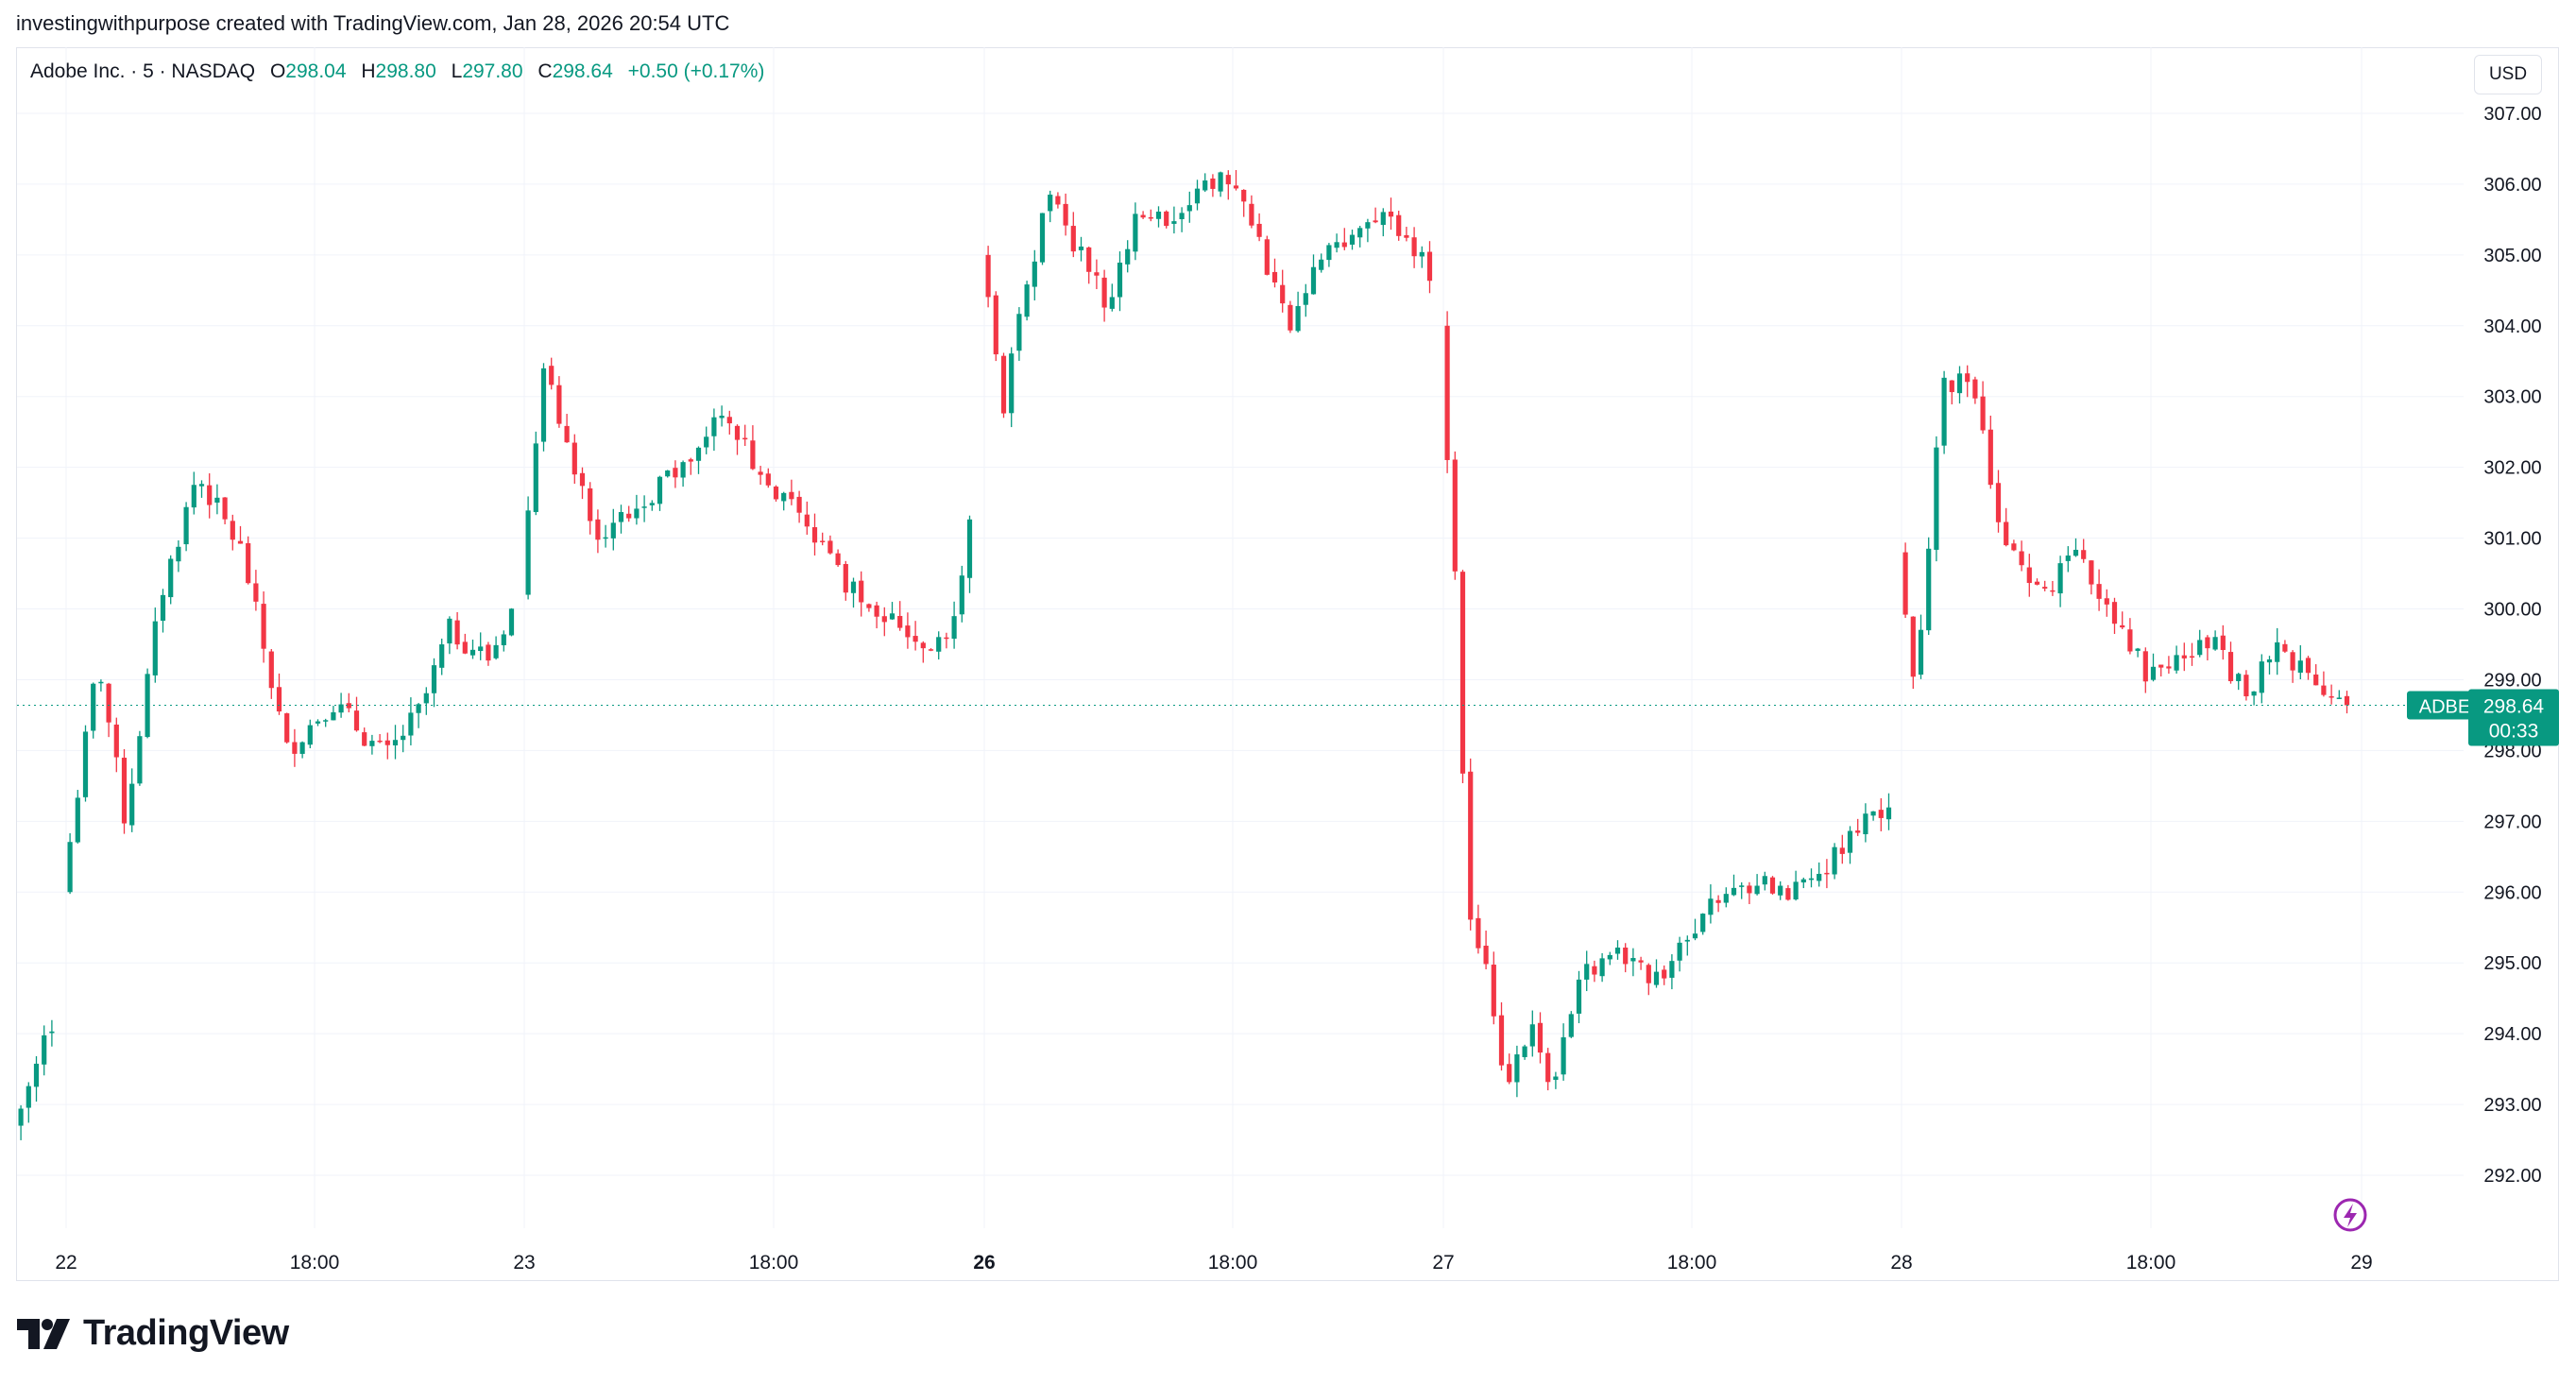  I want to click on symbol-title: Adobe Inc. · 5 · NASDAQ, so click(143, 71).